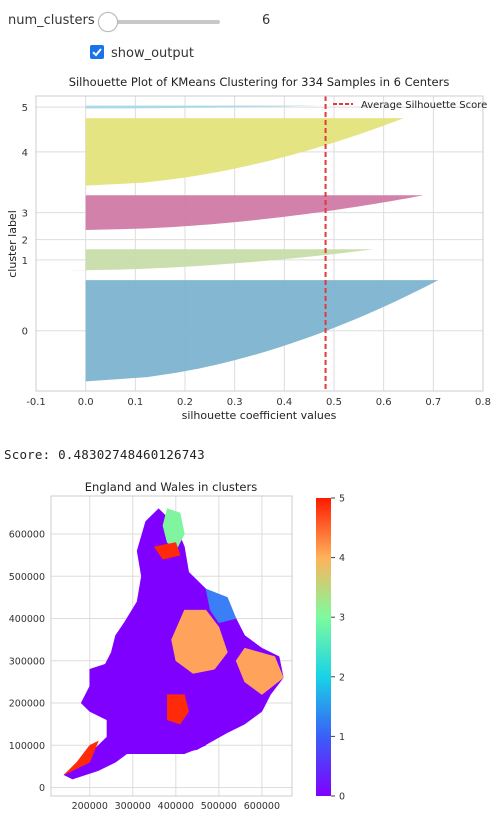  What do you see at coordinates (42, 788) in the screenshot?
I see `map-y-tick-label: 0` at bounding box center [42, 788].